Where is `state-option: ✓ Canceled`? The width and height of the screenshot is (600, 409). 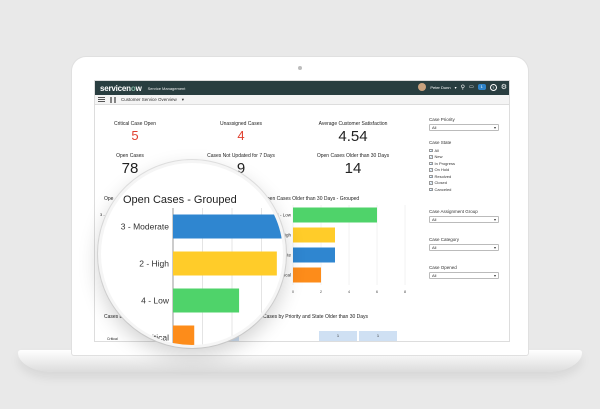 state-option: ✓ Canceled is located at coordinates (440, 189).